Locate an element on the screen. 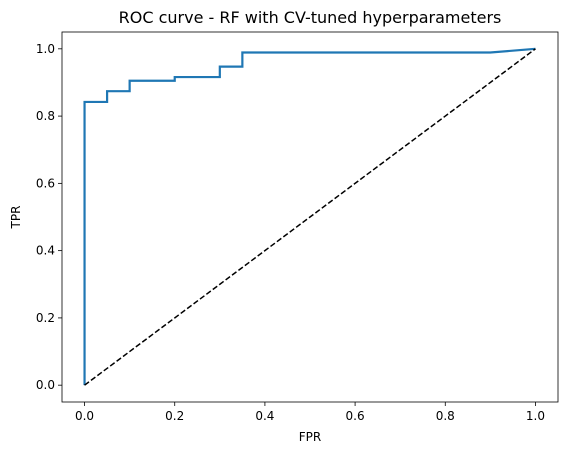  x-tick-label: 1.0 is located at coordinates (535, 416).